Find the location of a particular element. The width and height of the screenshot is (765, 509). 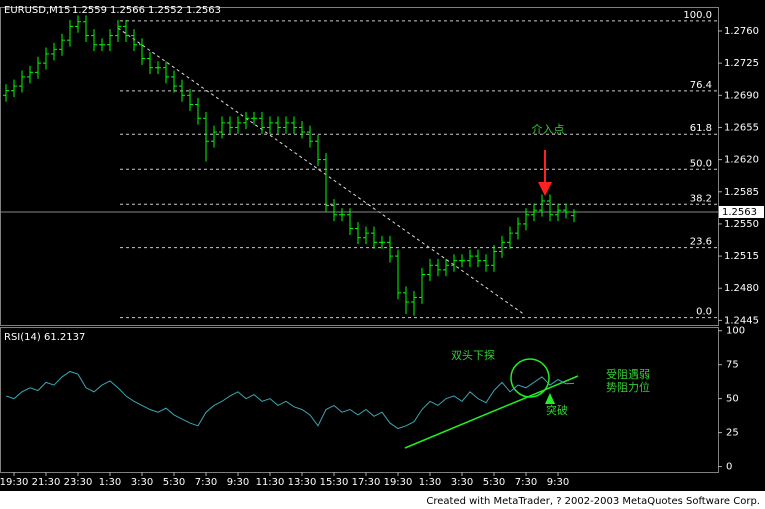

y-tick-label: 1.2515 is located at coordinates (741, 256).